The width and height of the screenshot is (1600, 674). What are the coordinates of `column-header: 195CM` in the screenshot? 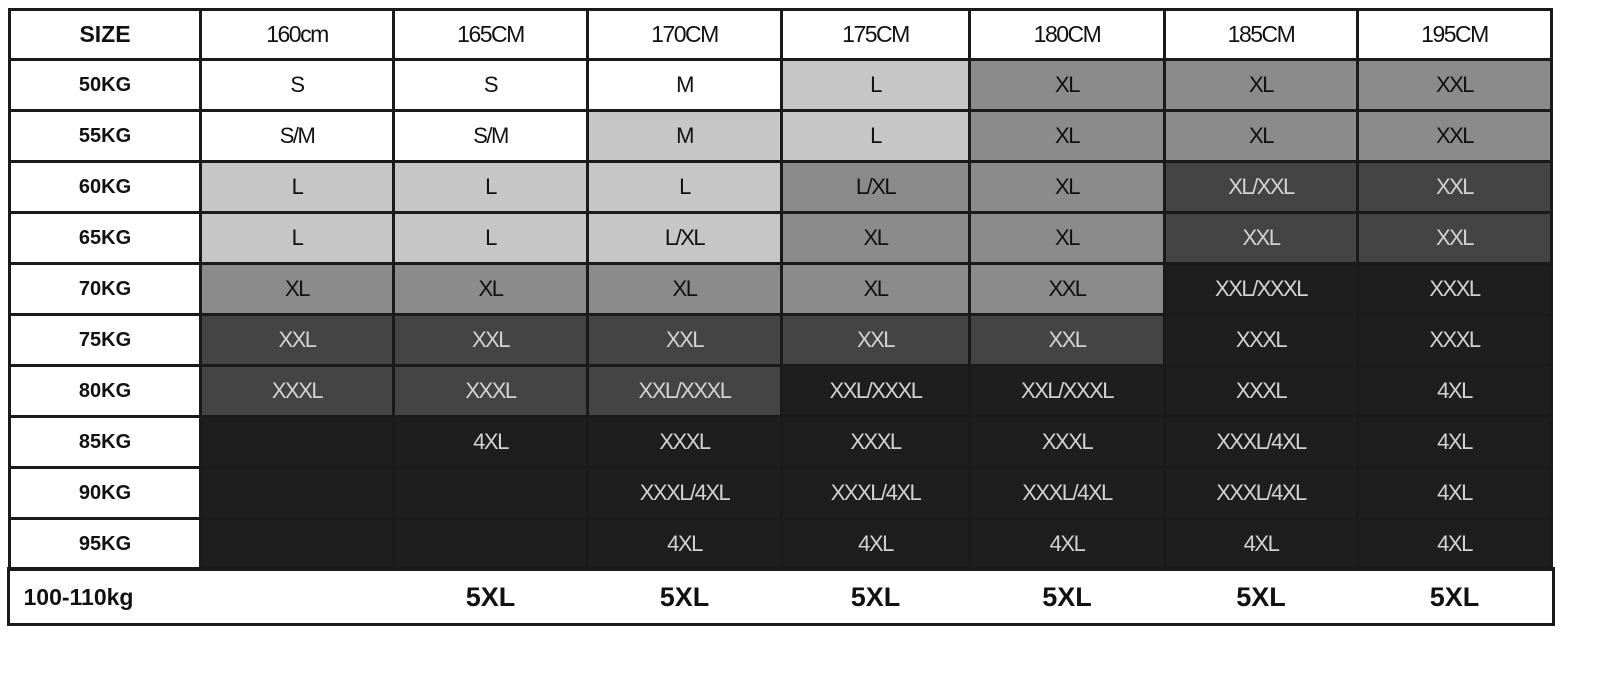 It's located at (1454, 34).